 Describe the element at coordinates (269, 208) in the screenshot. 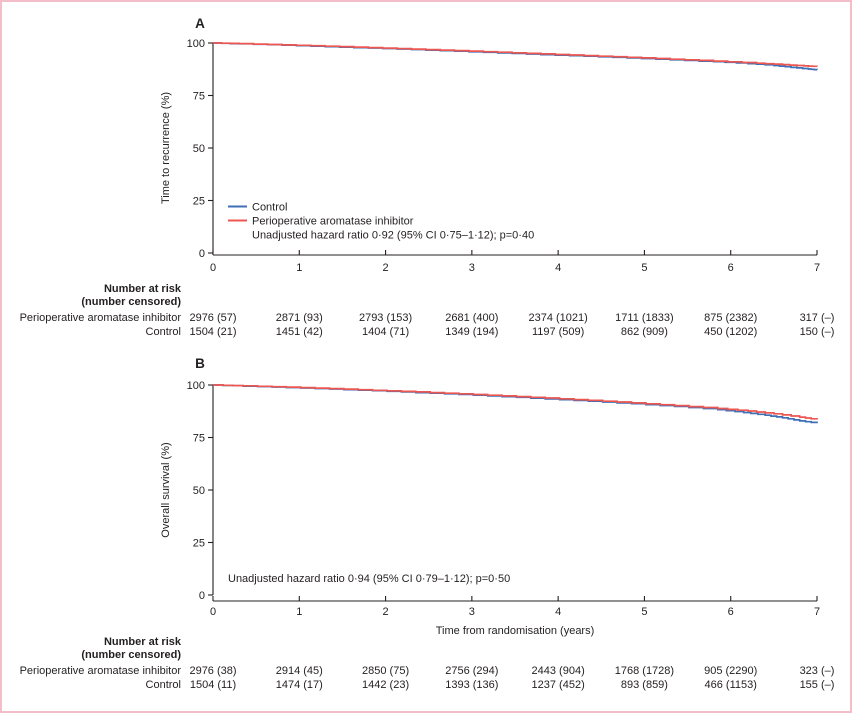

I see `legend-control-label: Control` at that location.